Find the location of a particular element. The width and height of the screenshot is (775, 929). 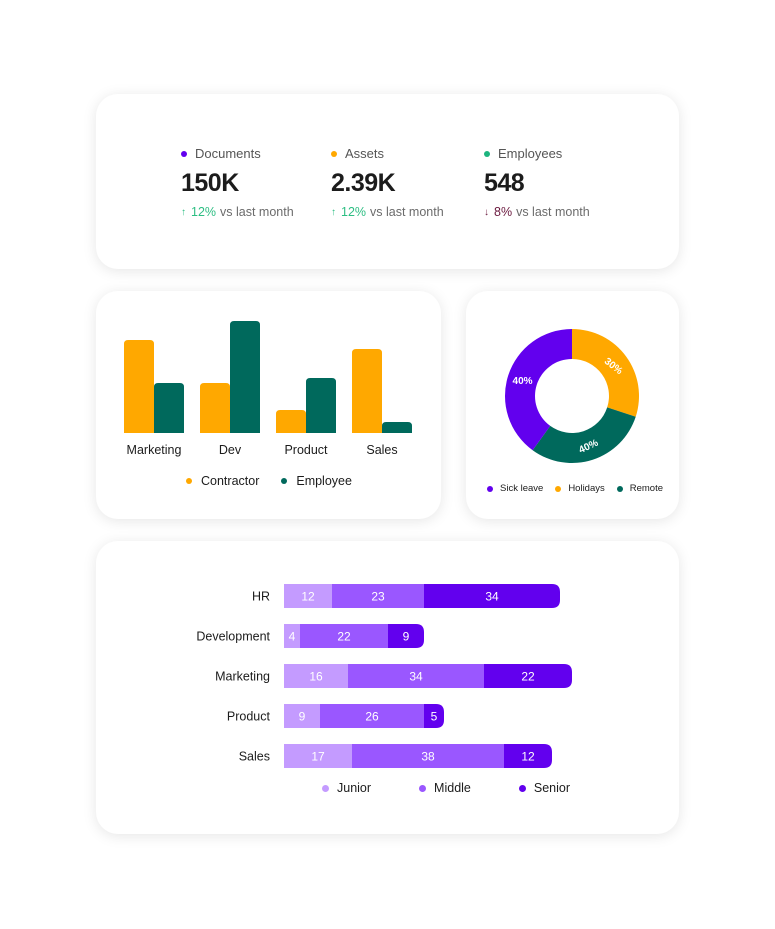

legend-label: Sick leave is located at coordinates (522, 488).